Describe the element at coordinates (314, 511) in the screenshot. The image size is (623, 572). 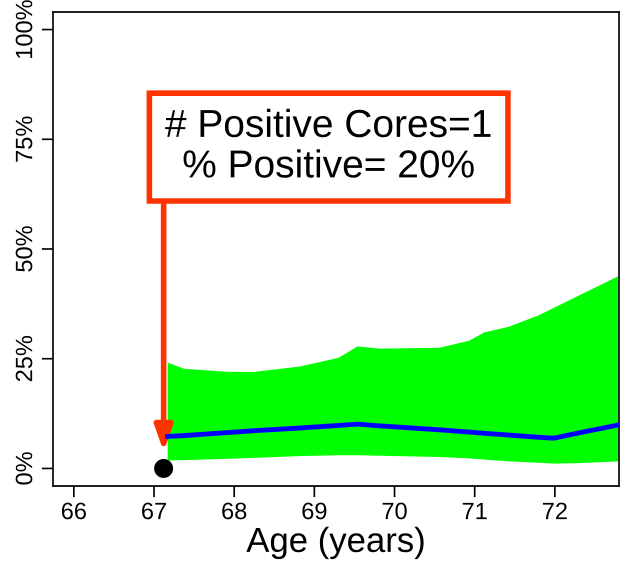
I see `x-tick-label: 69` at that location.